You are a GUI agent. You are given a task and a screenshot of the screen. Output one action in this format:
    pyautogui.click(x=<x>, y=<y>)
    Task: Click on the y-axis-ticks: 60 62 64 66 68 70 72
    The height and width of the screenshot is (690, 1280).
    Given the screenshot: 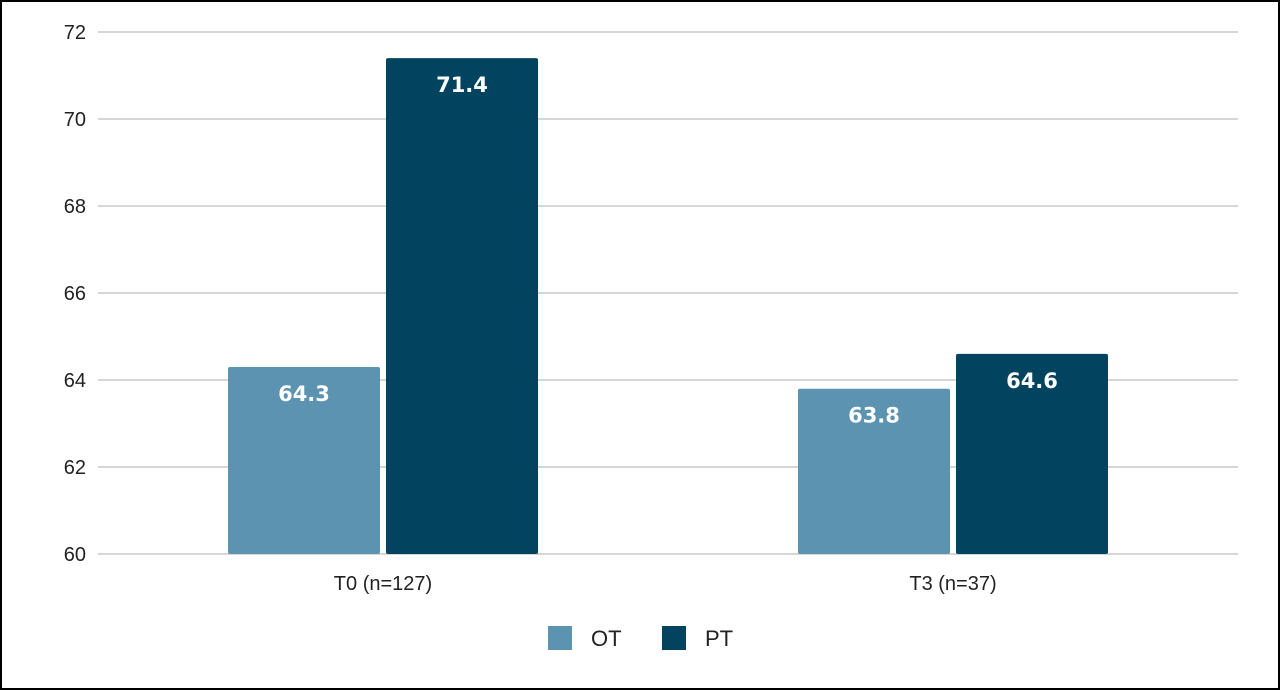 What is the action you would take?
    pyautogui.click(x=75, y=294)
    